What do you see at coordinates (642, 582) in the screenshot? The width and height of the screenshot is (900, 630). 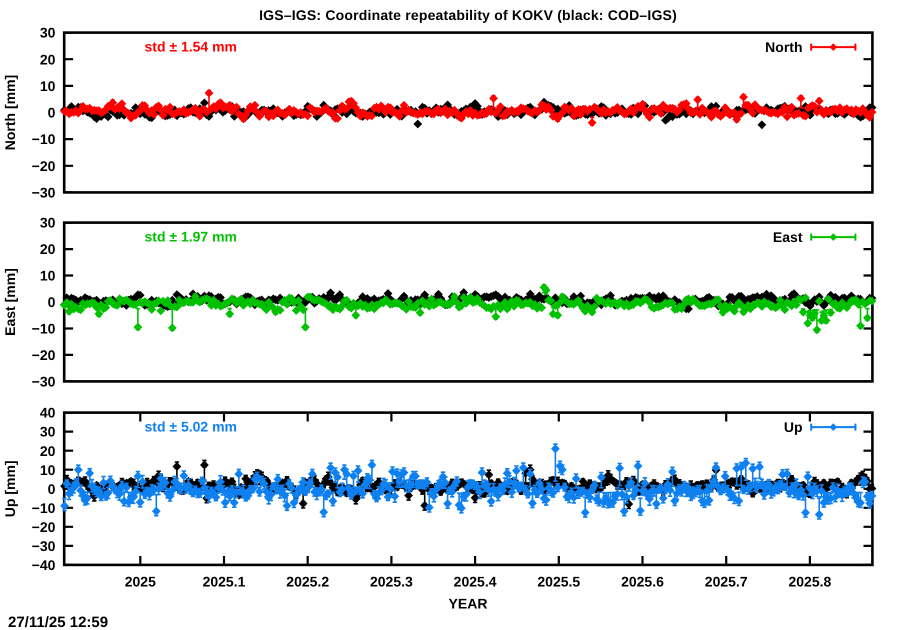 I see `svg-text: 2025.6` at bounding box center [642, 582].